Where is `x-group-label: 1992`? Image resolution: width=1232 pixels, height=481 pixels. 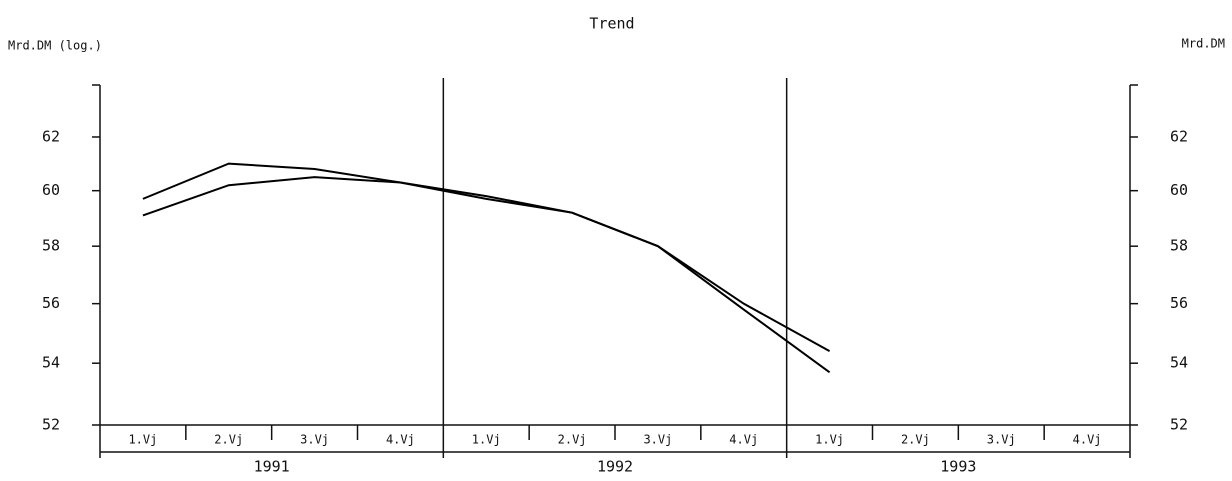 x-group-label: 1992 is located at coordinates (615, 467).